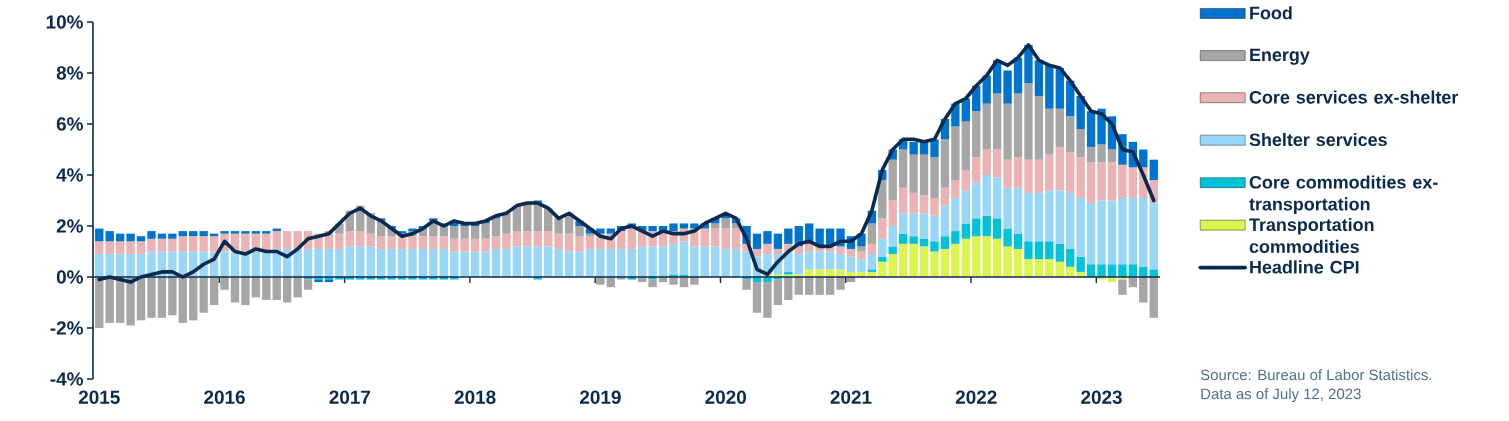 The width and height of the screenshot is (1509, 421). Describe the element at coordinates (224, 397) in the screenshot. I see `x-tick-label: 2016` at that location.